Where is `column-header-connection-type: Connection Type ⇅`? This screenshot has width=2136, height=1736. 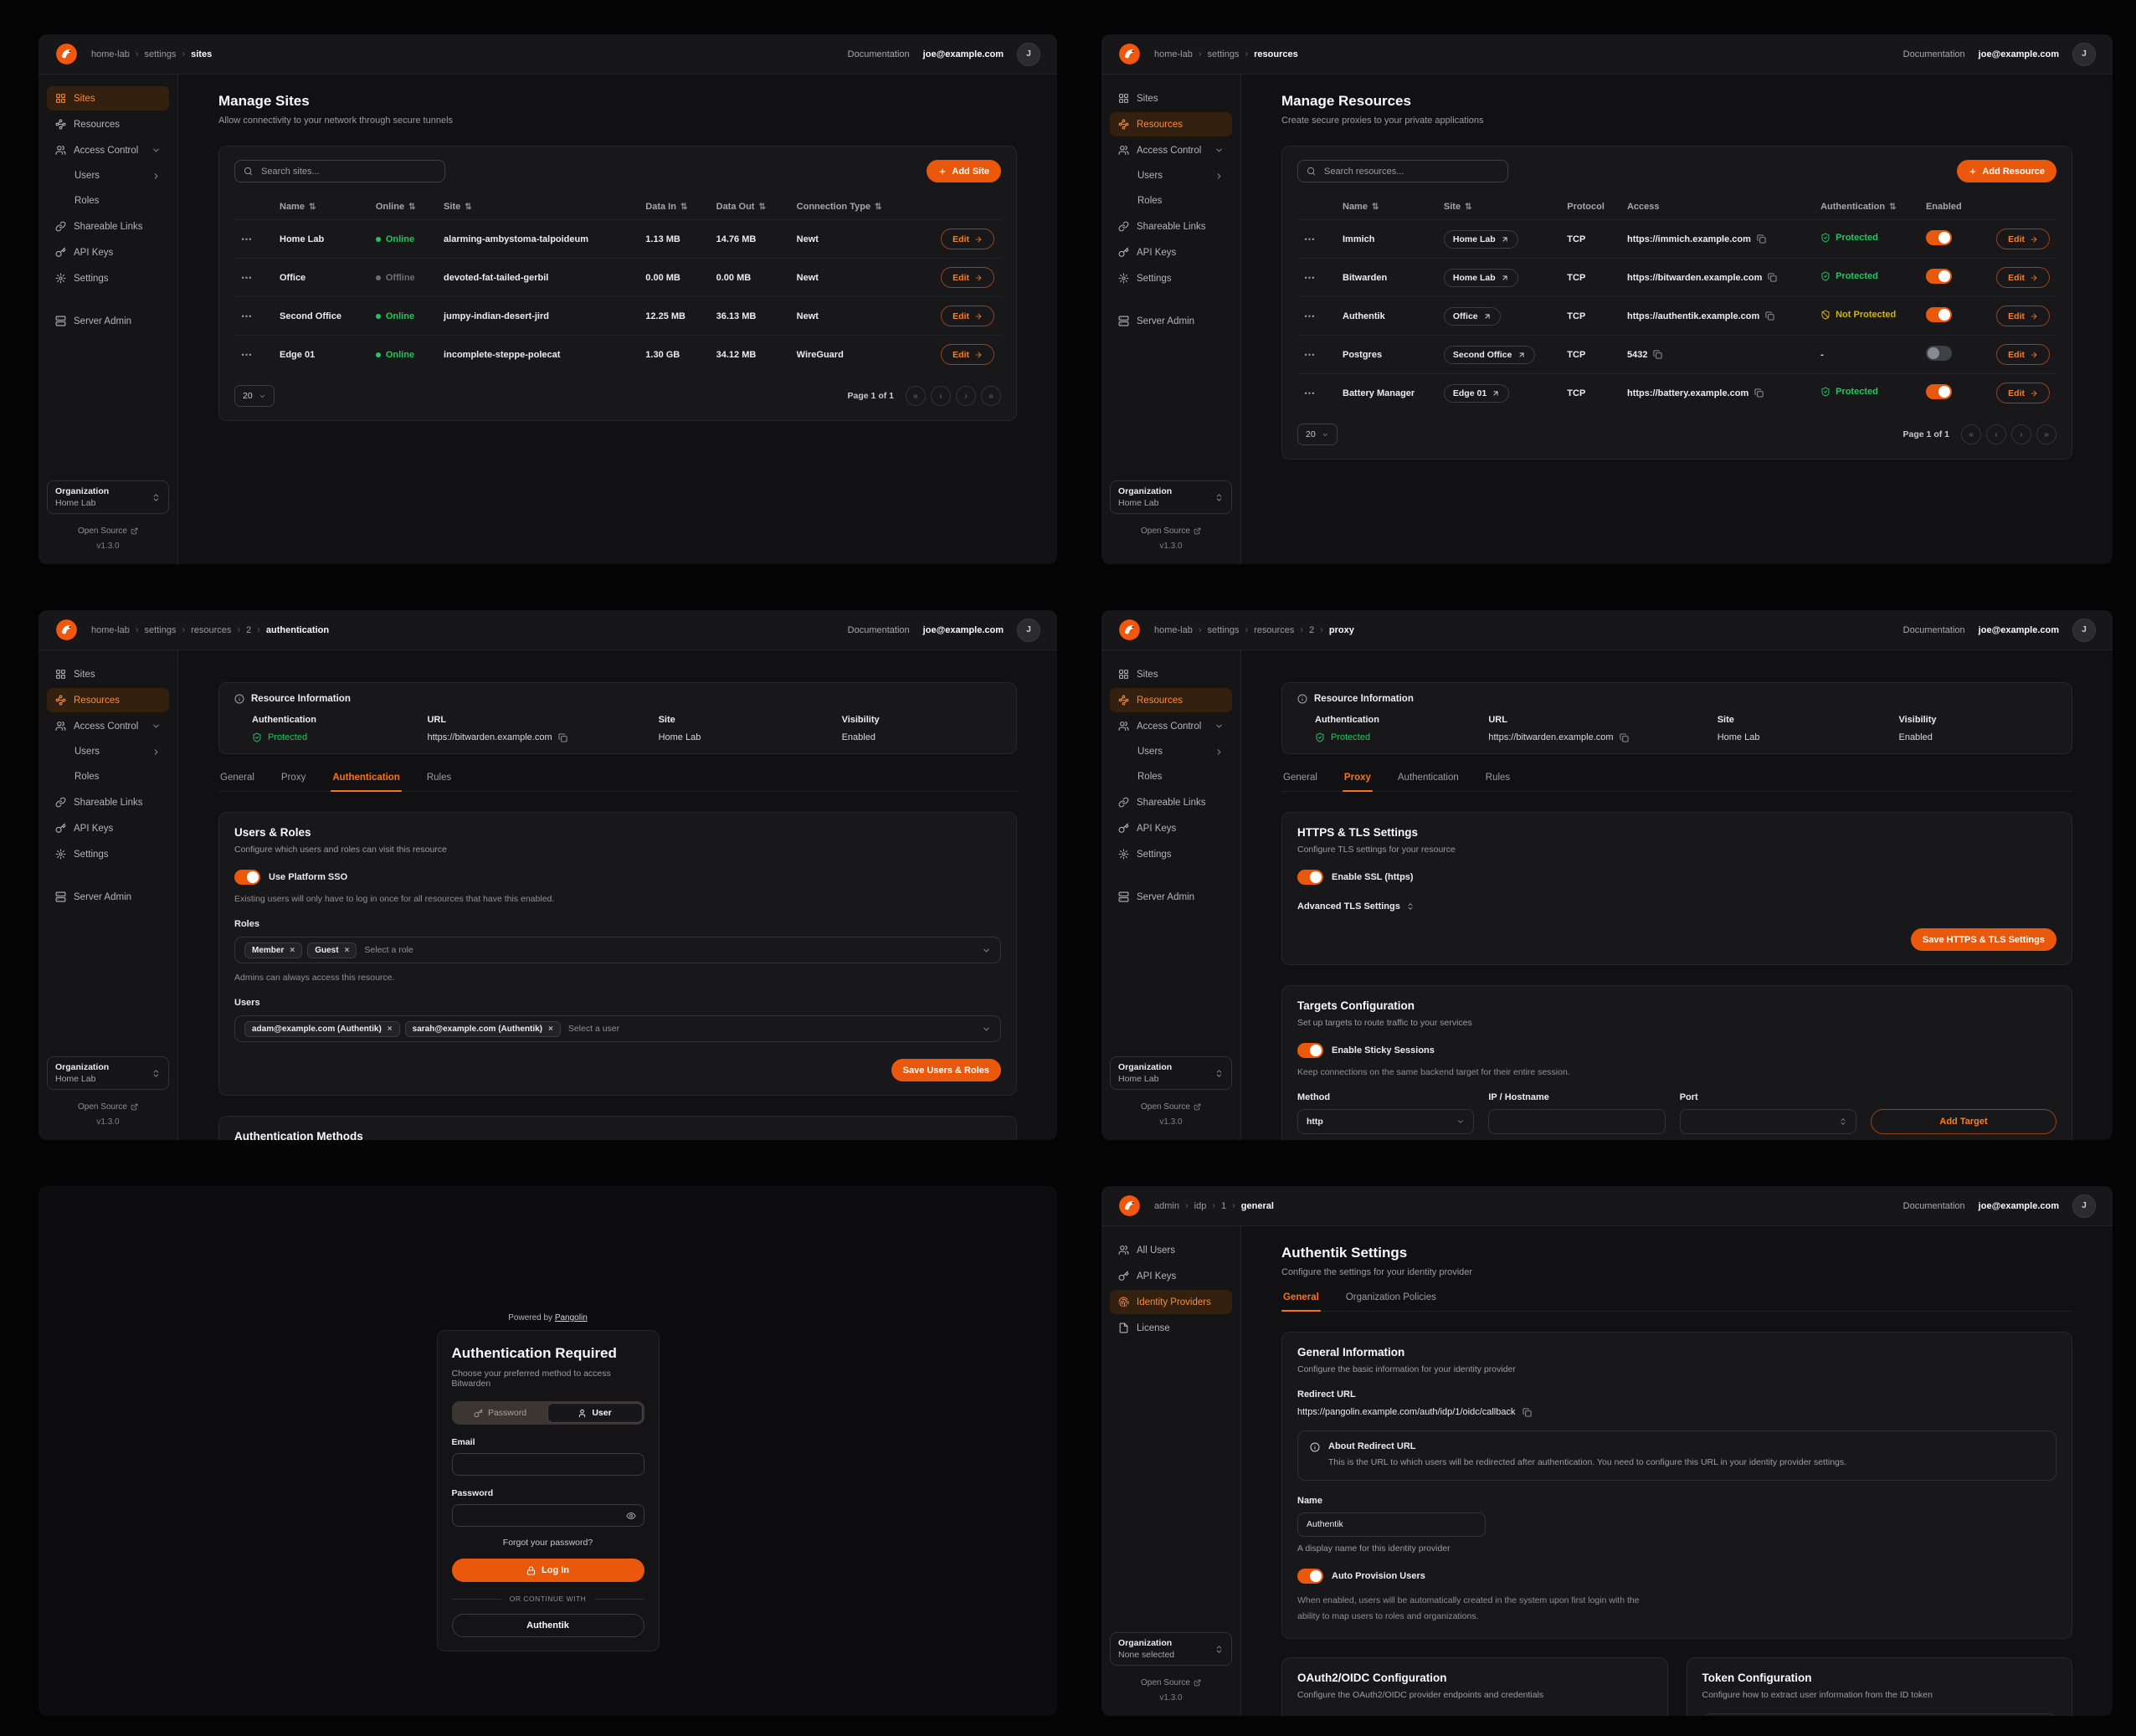 column-header-connection-type: Connection Type ⇅ is located at coordinates (839, 207).